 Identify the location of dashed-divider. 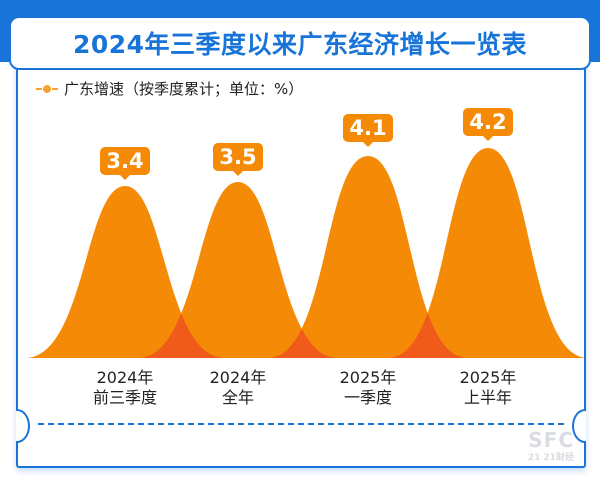
(301, 424).